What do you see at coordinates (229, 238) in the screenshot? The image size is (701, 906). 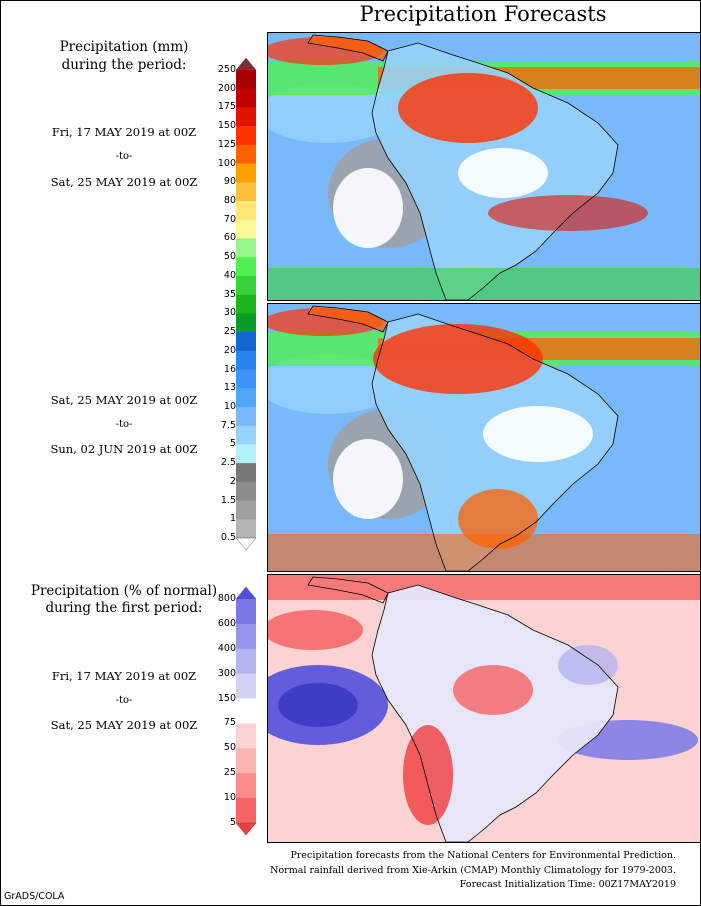 I see `colorbar-tick-label: 60` at bounding box center [229, 238].